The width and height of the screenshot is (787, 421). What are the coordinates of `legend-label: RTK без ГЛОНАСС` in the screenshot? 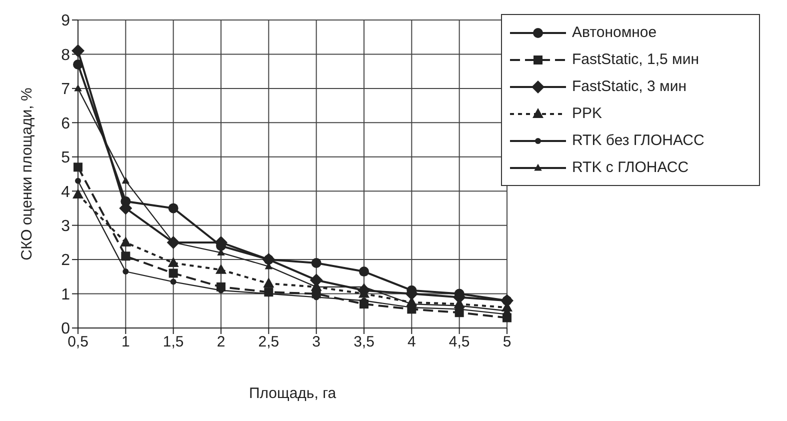 It's located at (638, 140).